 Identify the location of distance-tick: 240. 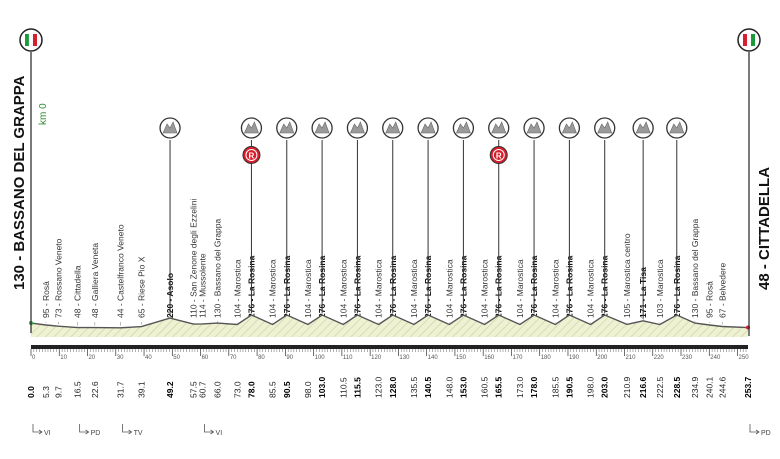
(715, 358).